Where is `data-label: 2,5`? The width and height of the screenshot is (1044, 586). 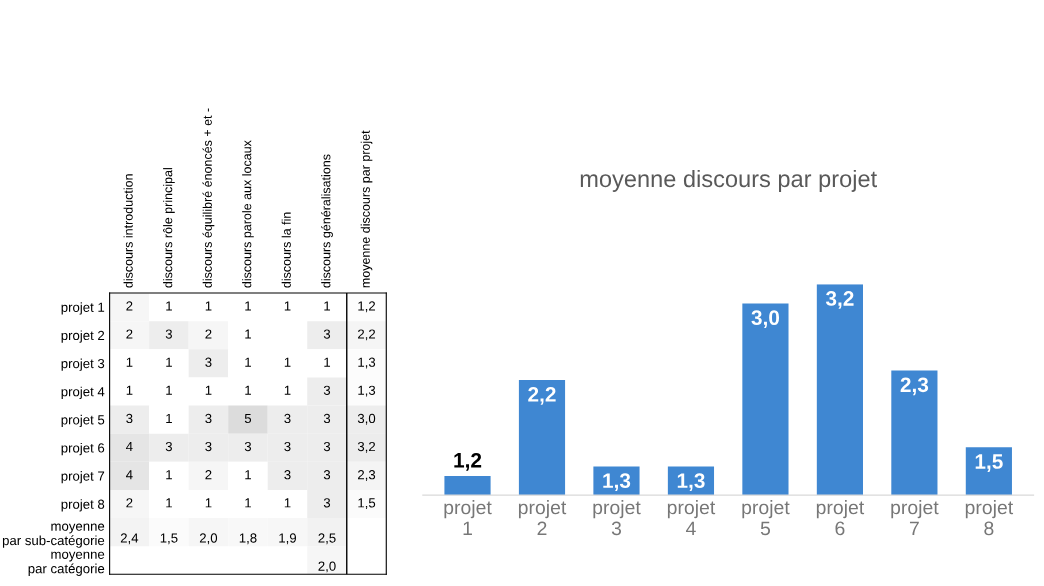 data-label: 2,5 is located at coordinates (327, 539).